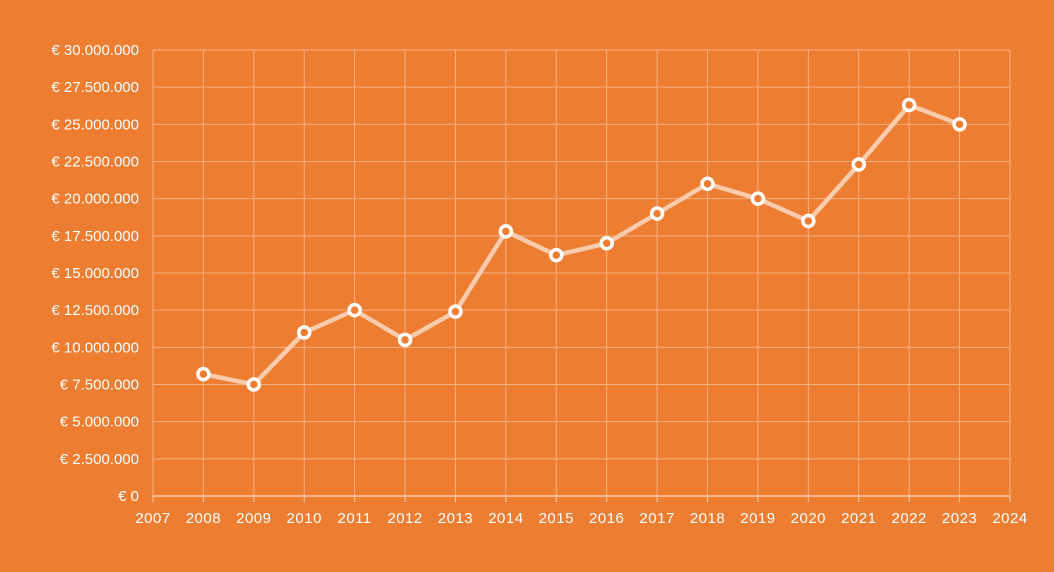 The height and width of the screenshot is (572, 1054). What do you see at coordinates (757, 518) in the screenshot?
I see `x-tick-label: 2019` at bounding box center [757, 518].